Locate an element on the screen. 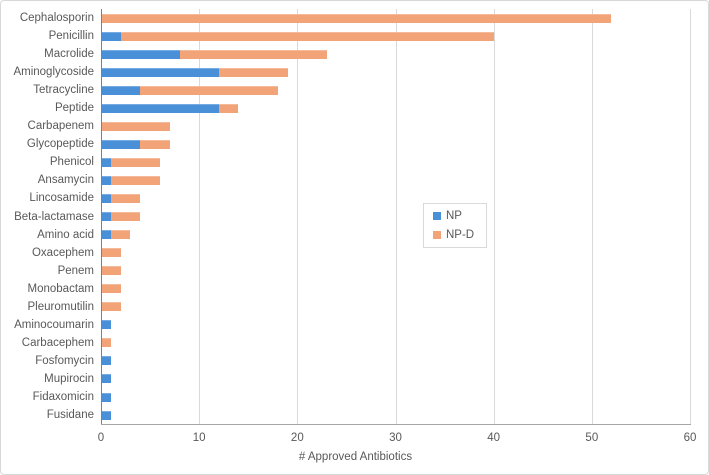  category-label: Penem is located at coordinates (75, 270).